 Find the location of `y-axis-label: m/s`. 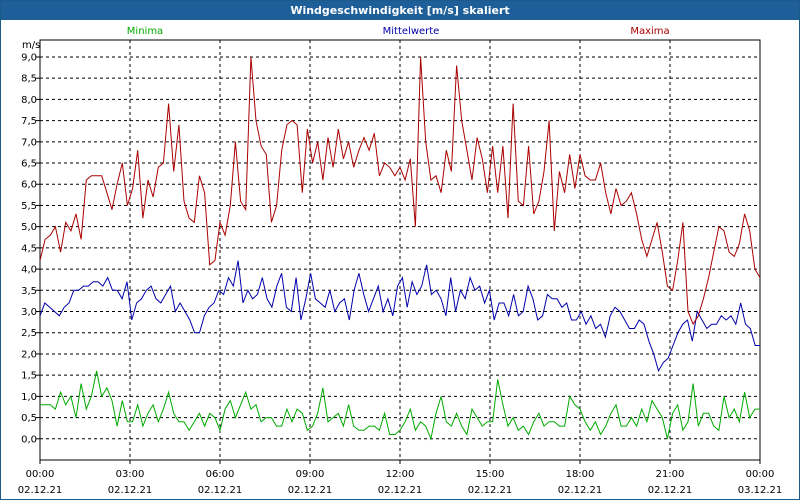

y-axis-label: m/s is located at coordinates (31, 45).